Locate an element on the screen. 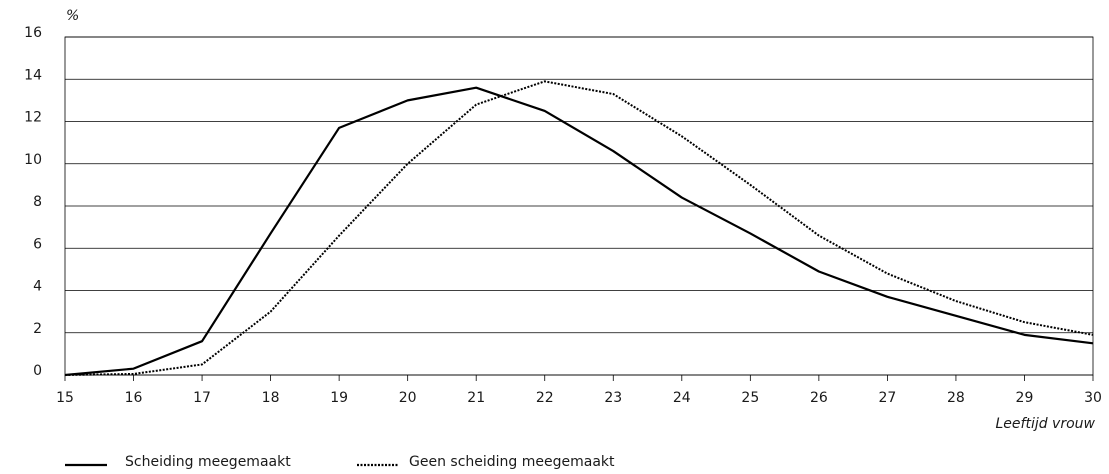  x-tick-label: 30 is located at coordinates (1093, 398).